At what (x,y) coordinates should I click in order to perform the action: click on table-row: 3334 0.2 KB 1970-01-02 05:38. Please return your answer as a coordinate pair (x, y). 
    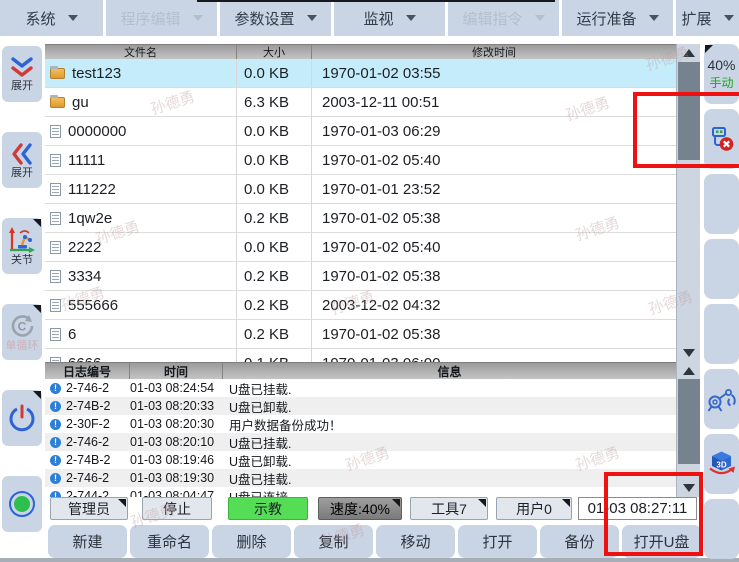
    Looking at the image, I should click on (360, 276).